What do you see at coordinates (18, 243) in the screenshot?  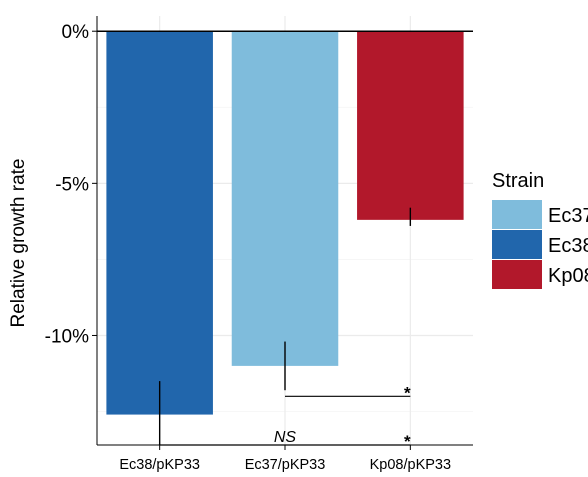 I see `y-axis-label: Relative growth rate` at bounding box center [18, 243].